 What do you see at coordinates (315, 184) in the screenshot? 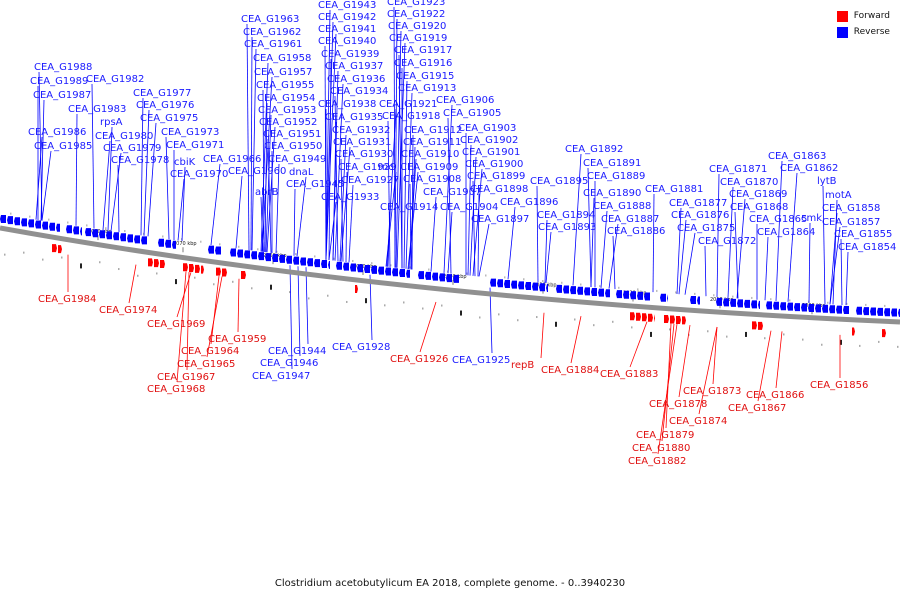
I see `reverse-gene-label: CEA_G1945` at bounding box center [315, 184].